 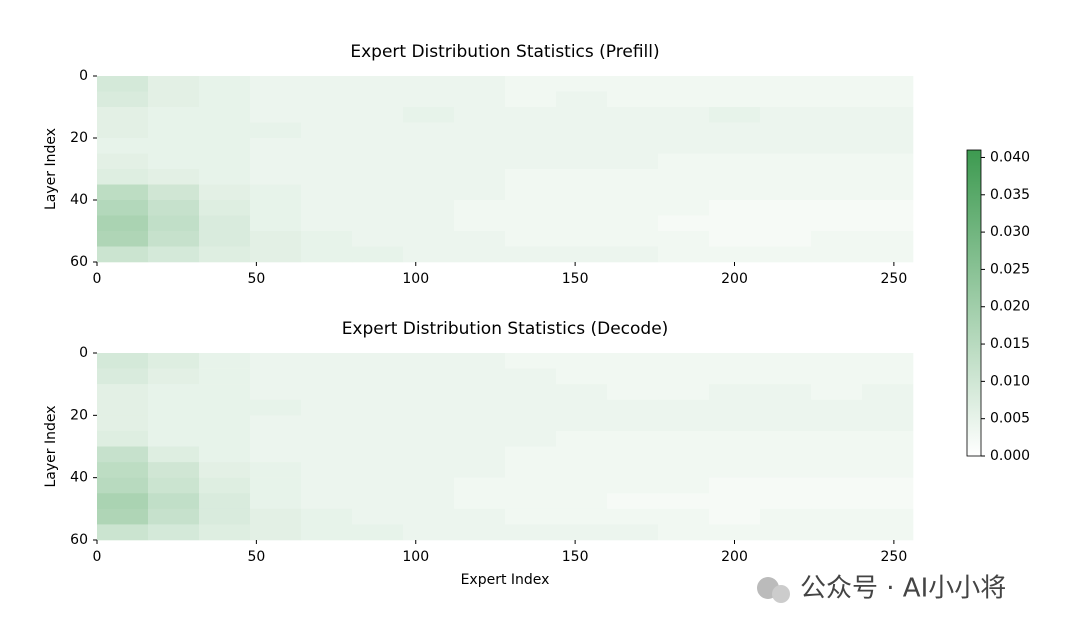 What do you see at coordinates (1010, 344) in the screenshot?
I see `colorbar-tick-label: 0.015` at bounding box center [1010, 344].